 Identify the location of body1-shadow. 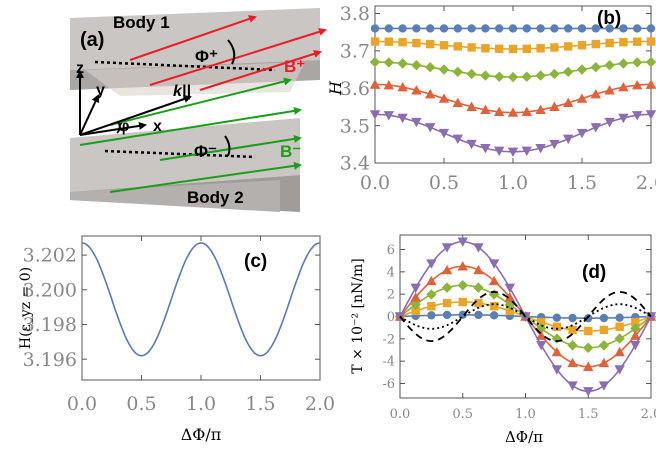
(195, 79).